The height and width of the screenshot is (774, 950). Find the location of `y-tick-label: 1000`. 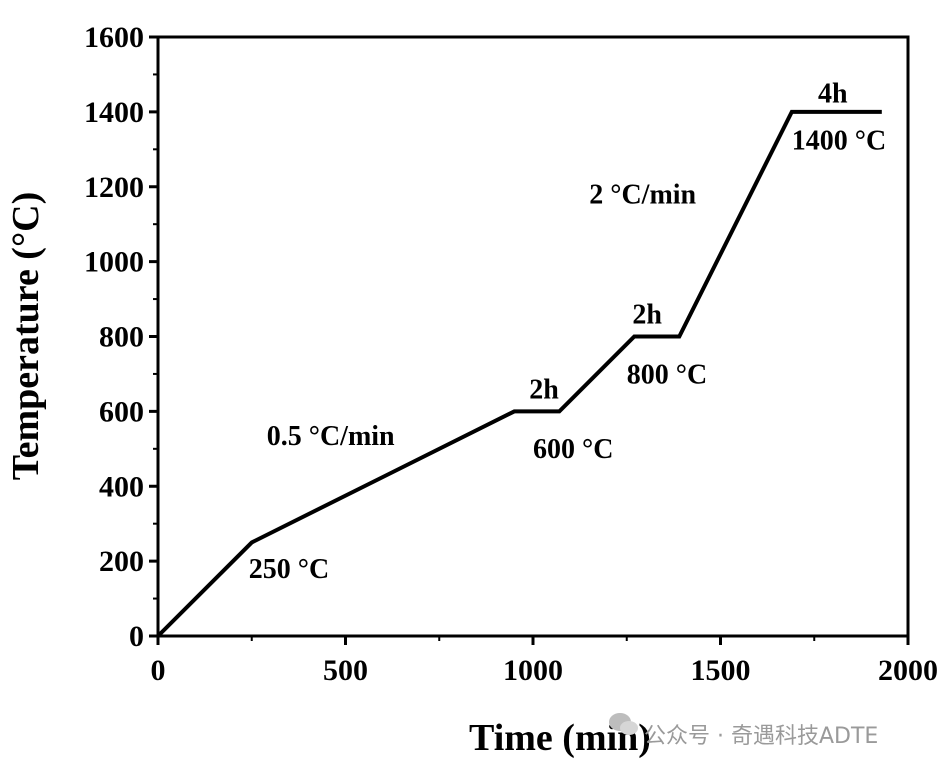

y-tick-label: 1000 is located at coordinates (114, 262).